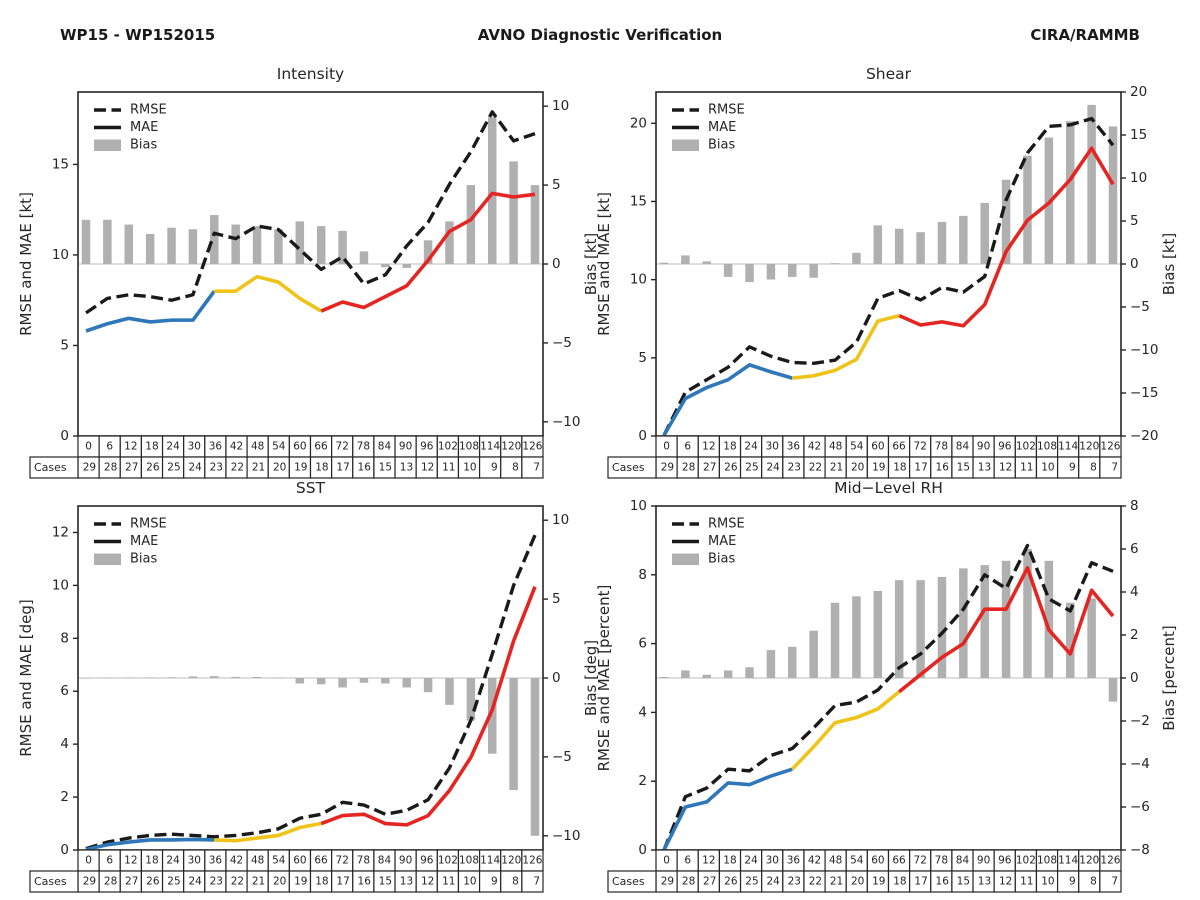  What do you see at coordinates (1134, 635) in the screenshot?
I see `right-tick-label: 2` at bounding box center [1134, 635].